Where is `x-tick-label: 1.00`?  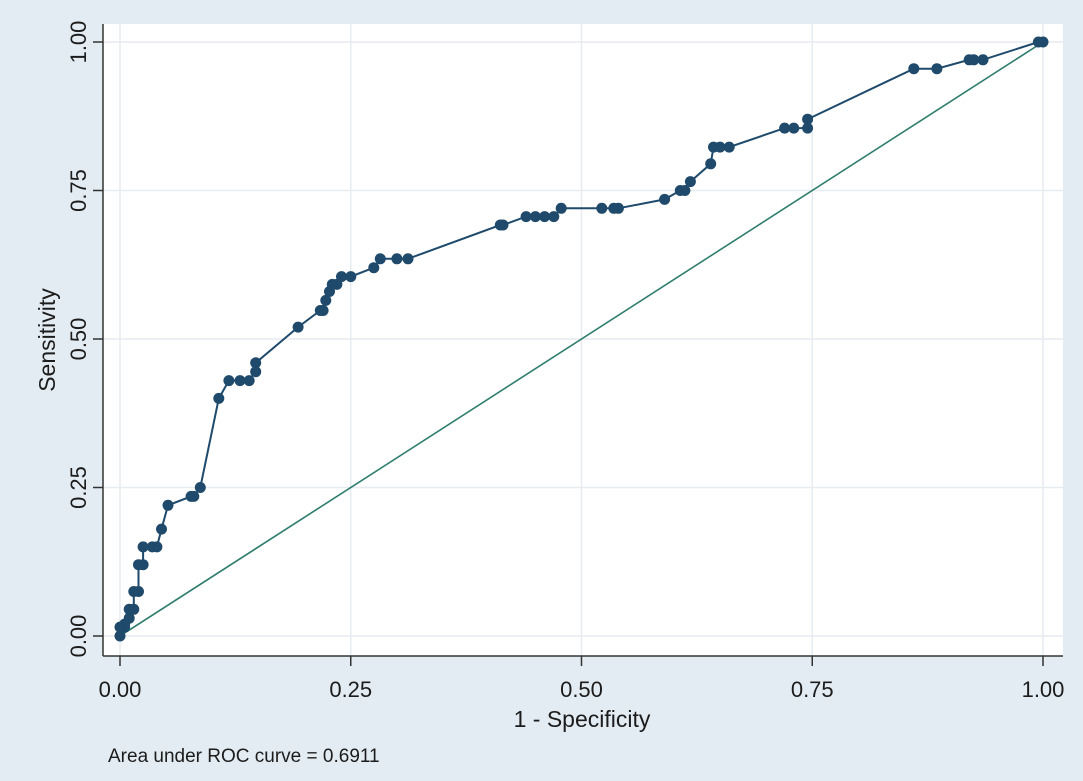
x-tick-label: 1.00 is located at coordinates (1043, 689).